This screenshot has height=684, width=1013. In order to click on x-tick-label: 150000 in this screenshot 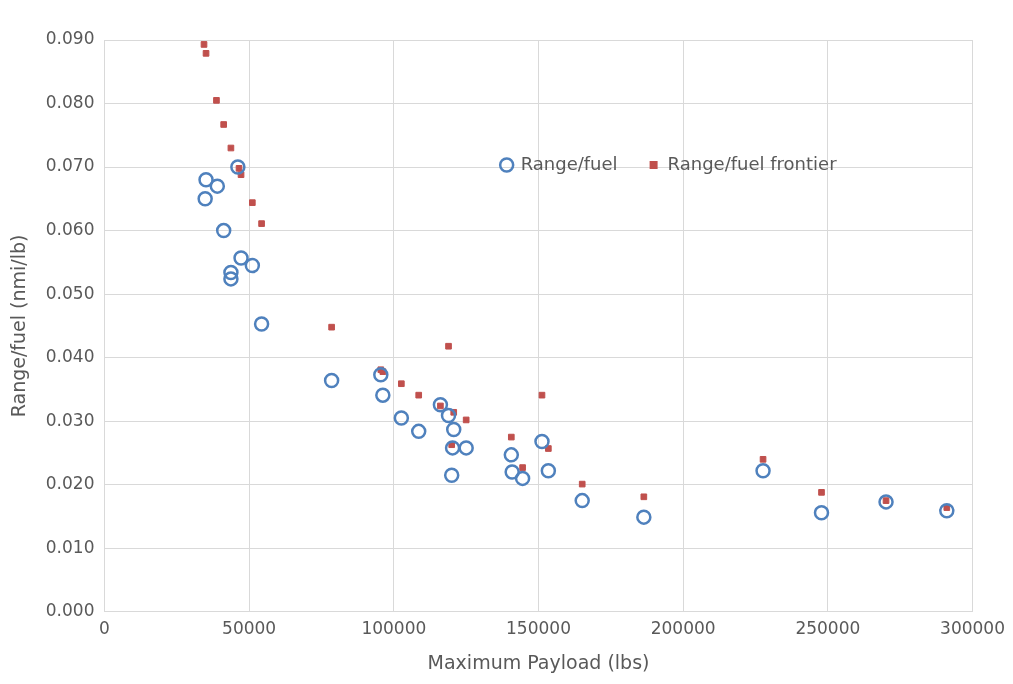, I will do `click(538, 628)`.